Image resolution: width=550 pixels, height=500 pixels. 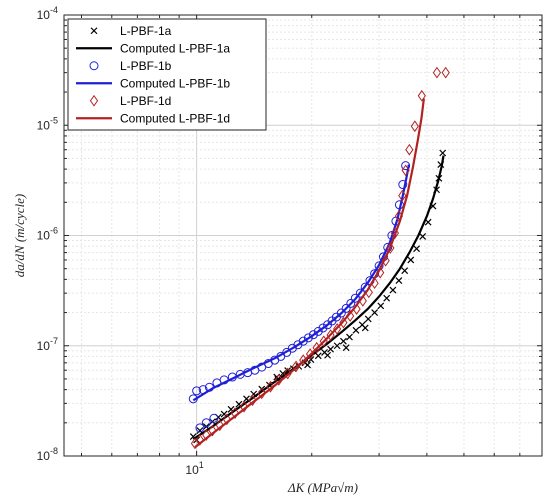 I want to click on legend-entry: Computed L-PBF-1a, so click(x=153, y=48).